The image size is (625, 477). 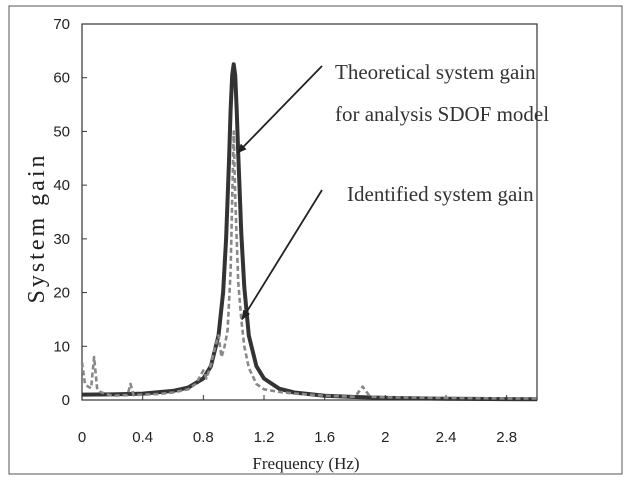 What do you see at coordinates (70, 212) in the screenshot?
I see `y-ticks: 0 10 20 30 40 50 60 70` at bounding box center [70, 212].